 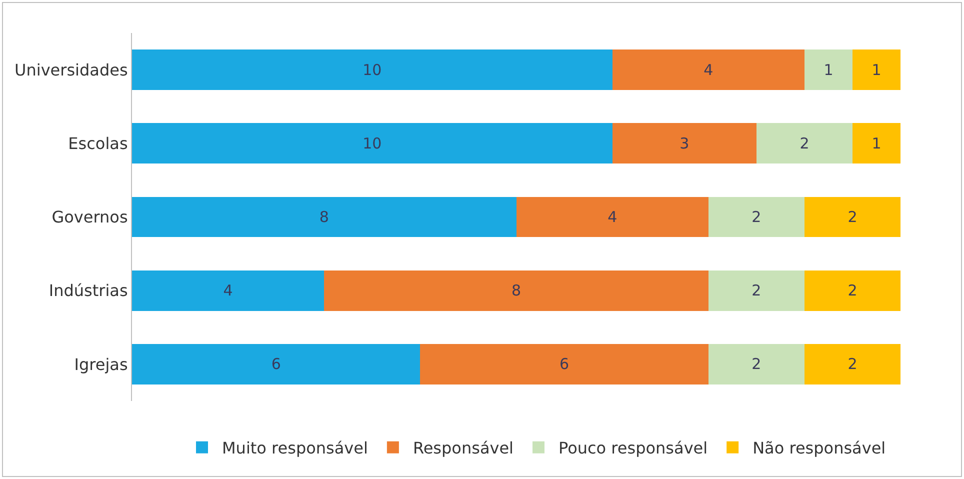 What do you see at coordinates (633, 448) in the screenshot?
I see `legend-label: Pouco responsável` at bounding box center [633, 448].